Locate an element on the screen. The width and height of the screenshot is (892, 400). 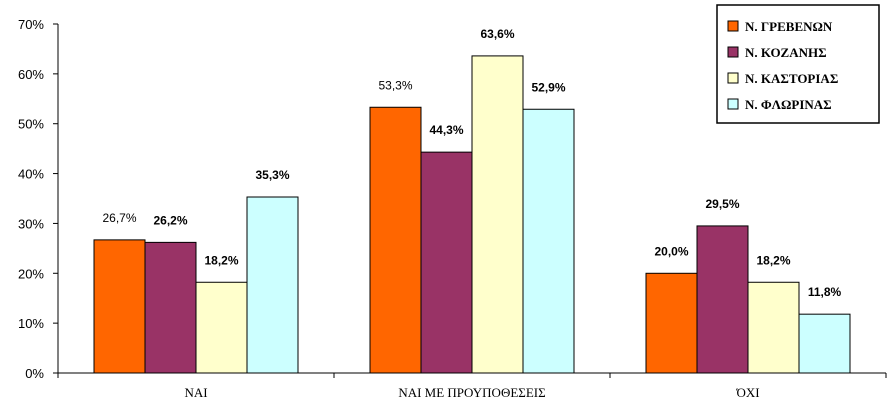
data-label: 63,6% is located at coordinates (497, 34).